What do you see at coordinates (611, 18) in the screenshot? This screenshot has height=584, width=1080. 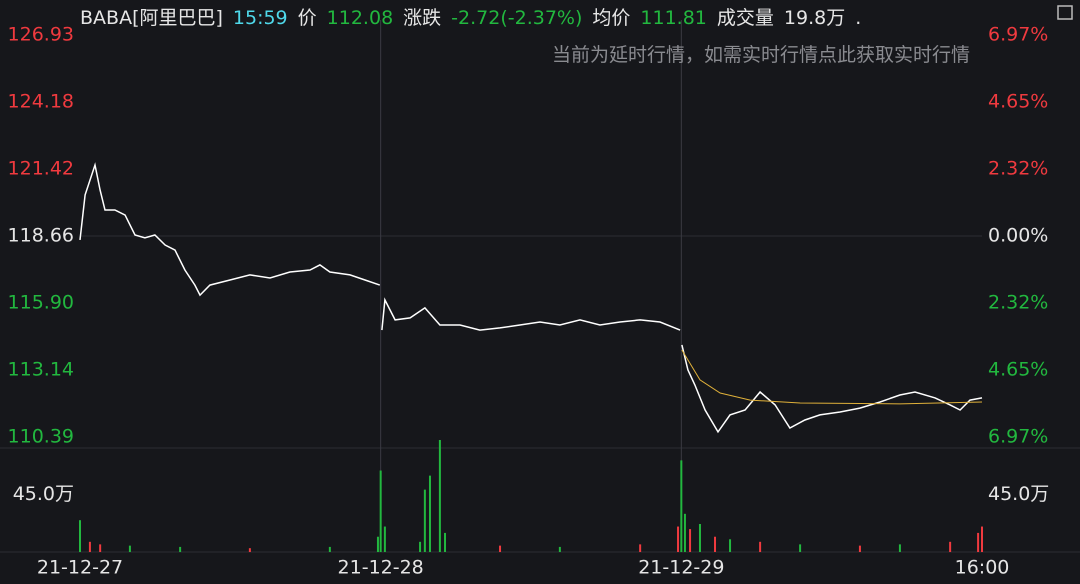 I see `avg-label: 均价` at bounding box center [611, 18].